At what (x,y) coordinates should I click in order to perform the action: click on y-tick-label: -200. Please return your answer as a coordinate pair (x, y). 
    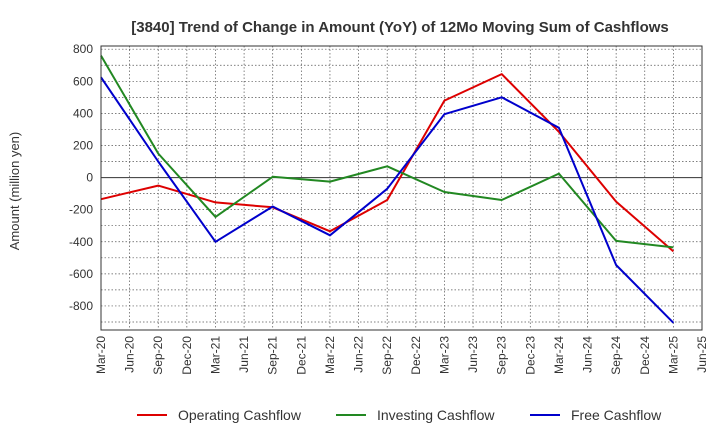
    Looking at the image, I should click on (81, 210).